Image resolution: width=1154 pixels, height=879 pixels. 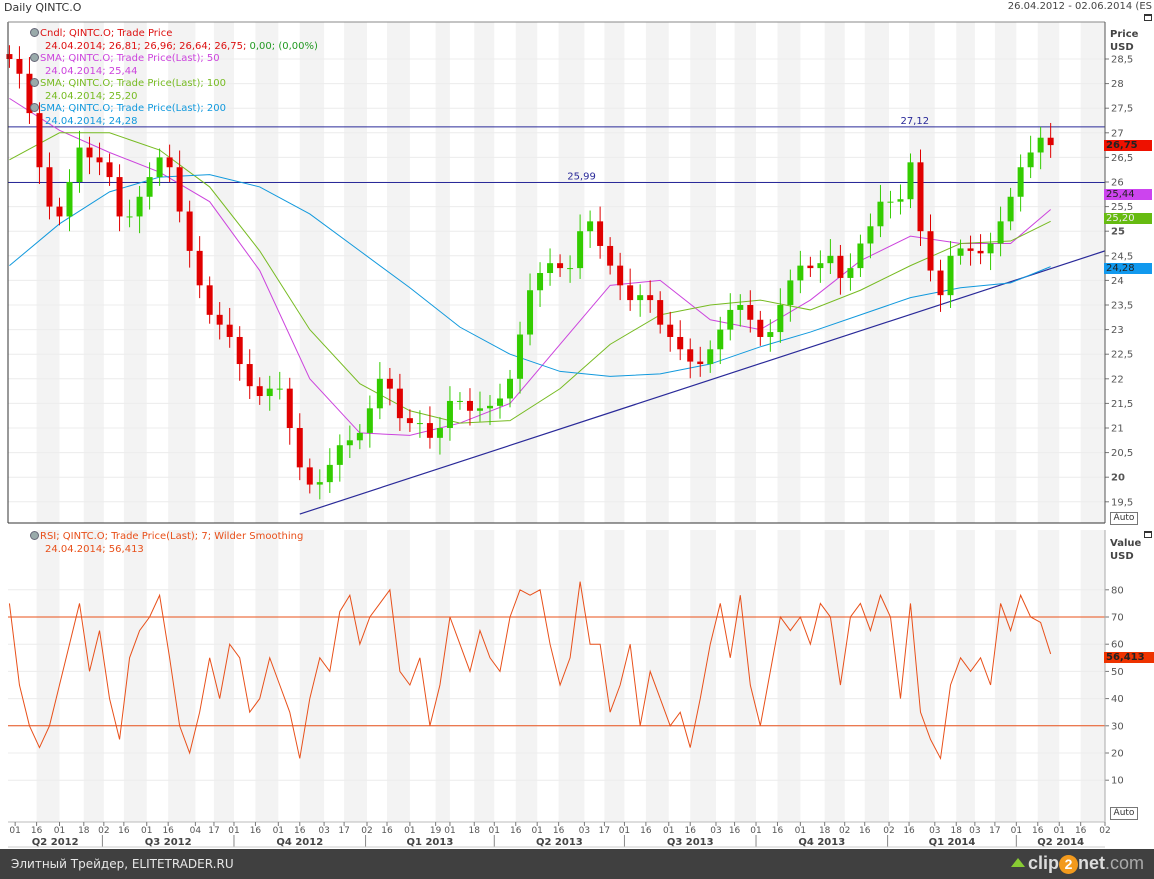 I want to click on clip2net-logo: clip 2 net.com, so click(x=1077, y=863).